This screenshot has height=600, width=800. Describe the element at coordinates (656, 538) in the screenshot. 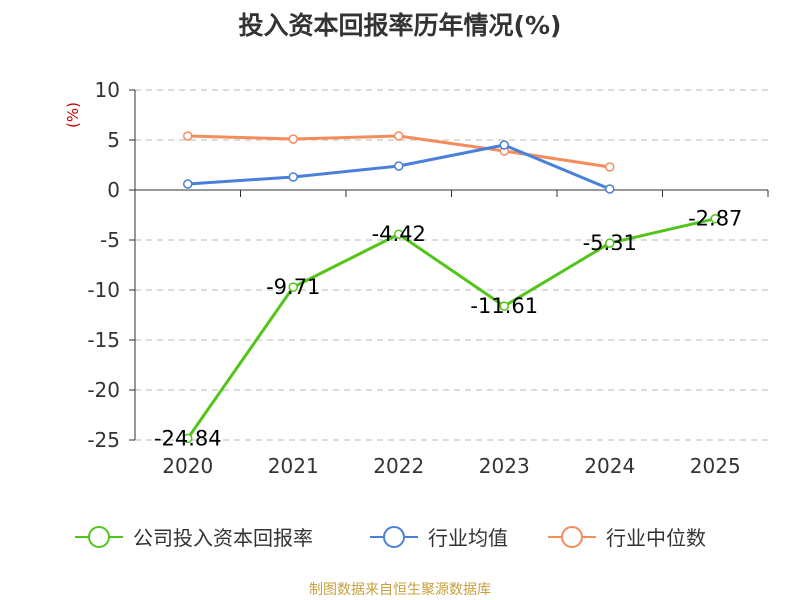

I see `legend-label: 行业中位数` at that location.